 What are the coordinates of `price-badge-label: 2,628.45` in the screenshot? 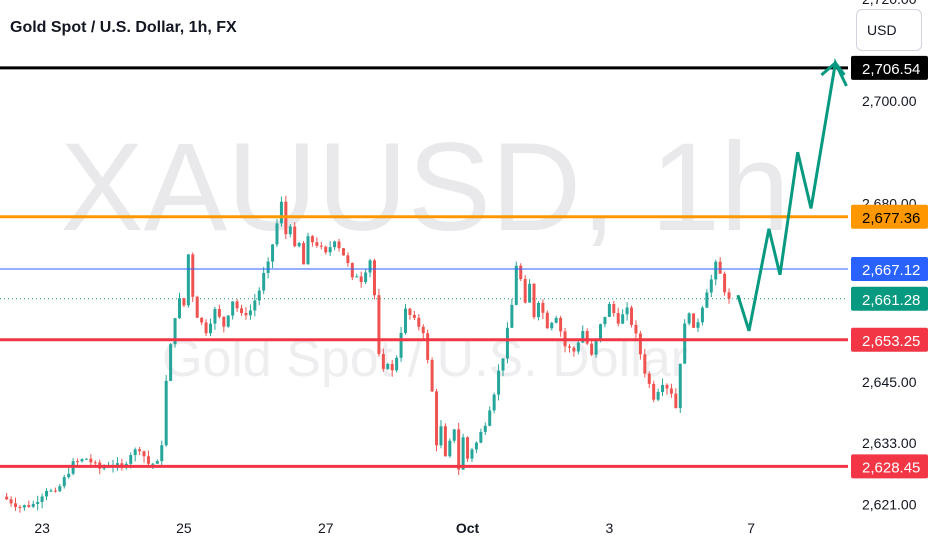 It's located at (891, 467).